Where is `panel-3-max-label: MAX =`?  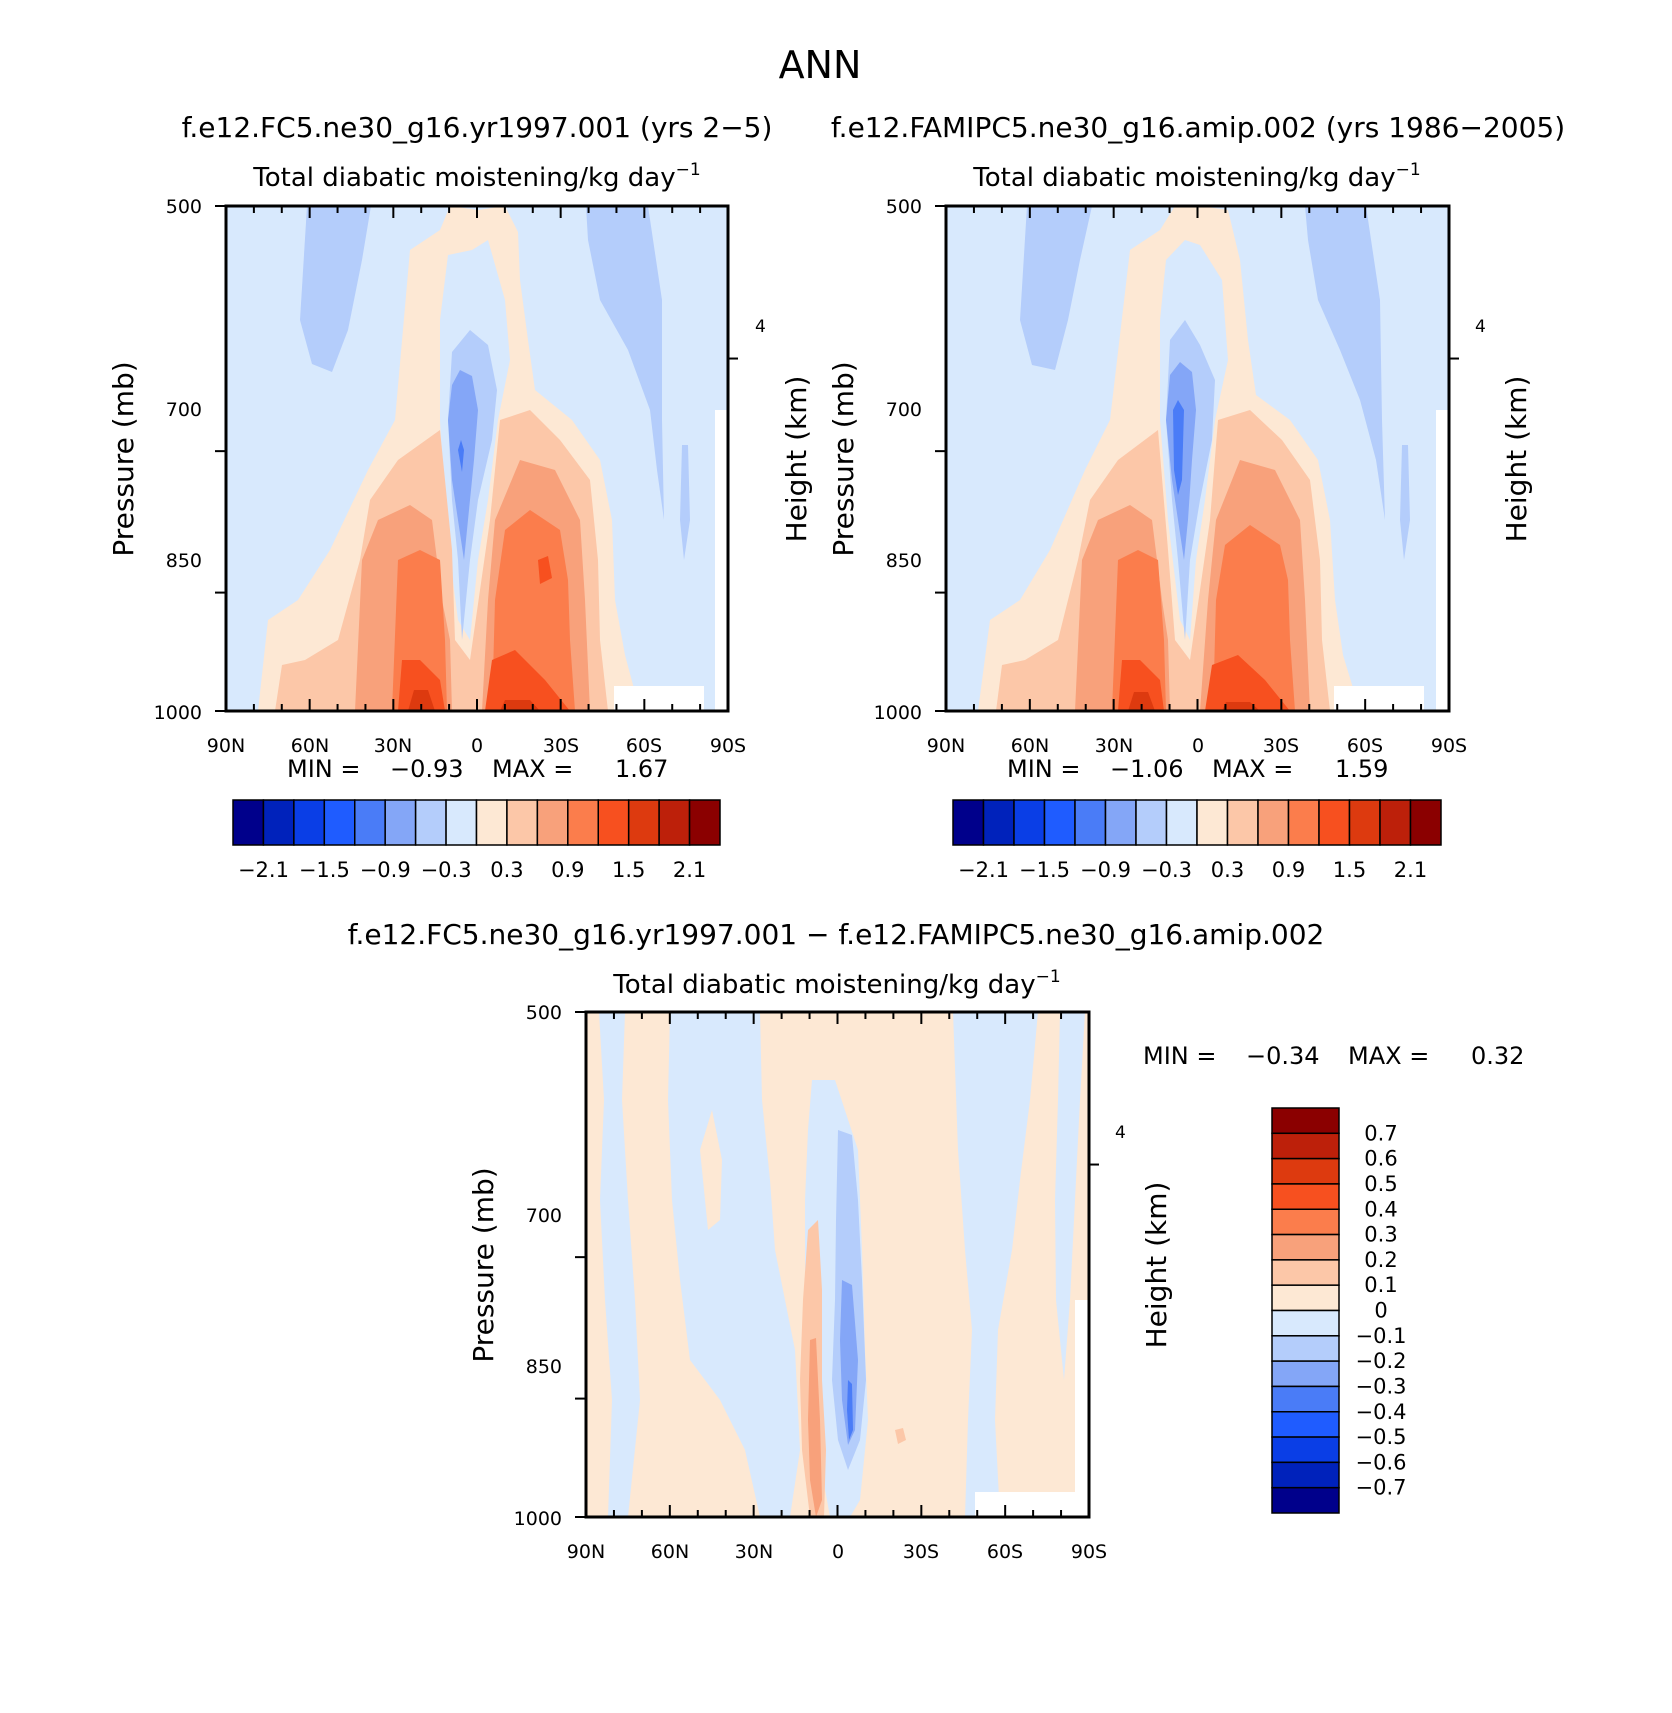
panel-3-max-label: MAX = is located at coordinates (1388, 1056).